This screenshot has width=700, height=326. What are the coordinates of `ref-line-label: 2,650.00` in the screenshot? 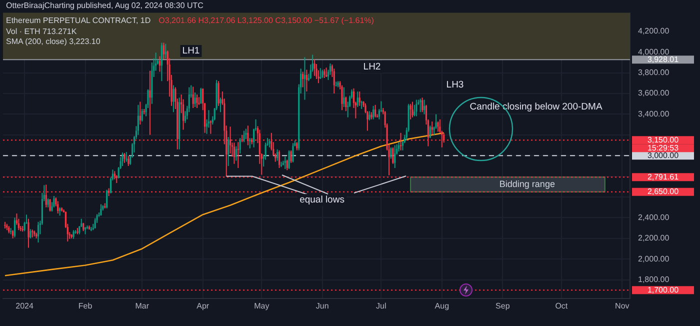 It's located at (663, 191).